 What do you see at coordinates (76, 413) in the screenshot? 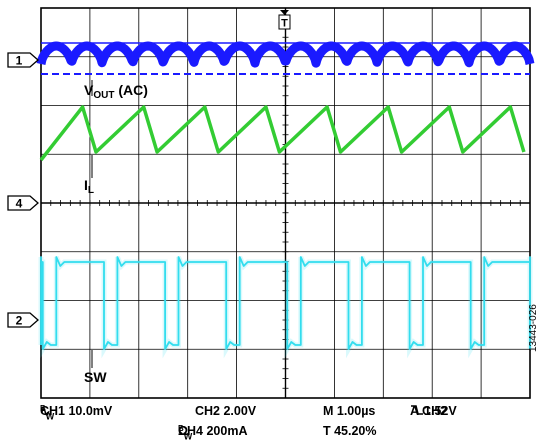
I see `ch1-setting: CH1 10.0mV ∿ BW` at bounding box center [76, 413].